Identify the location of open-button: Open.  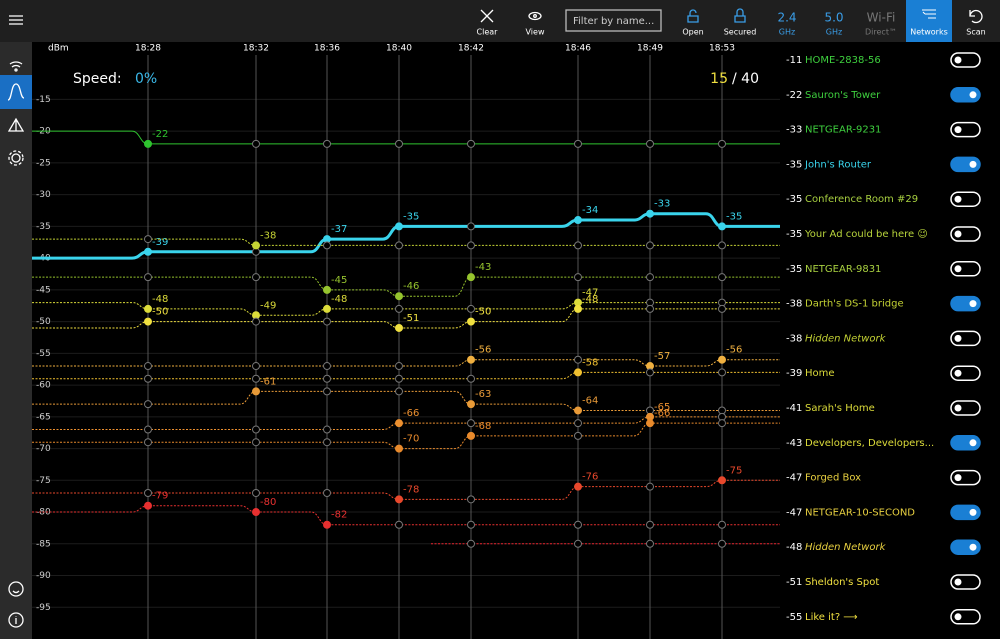
(692, 32).